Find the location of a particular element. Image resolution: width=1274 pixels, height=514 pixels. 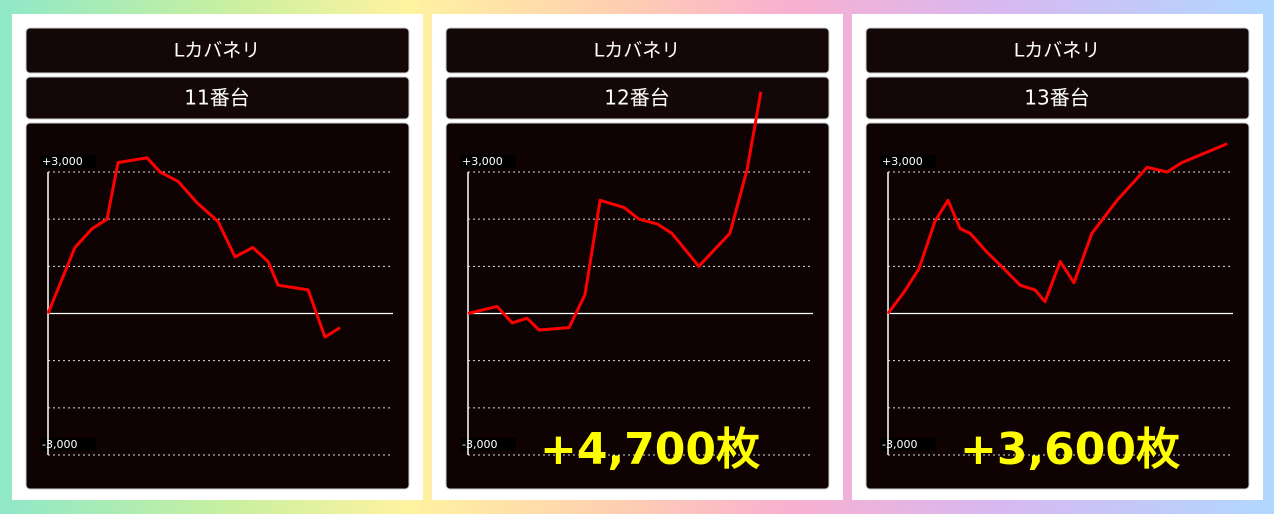

annotation: +3,600枚 is located at coordinates (1070, 449).